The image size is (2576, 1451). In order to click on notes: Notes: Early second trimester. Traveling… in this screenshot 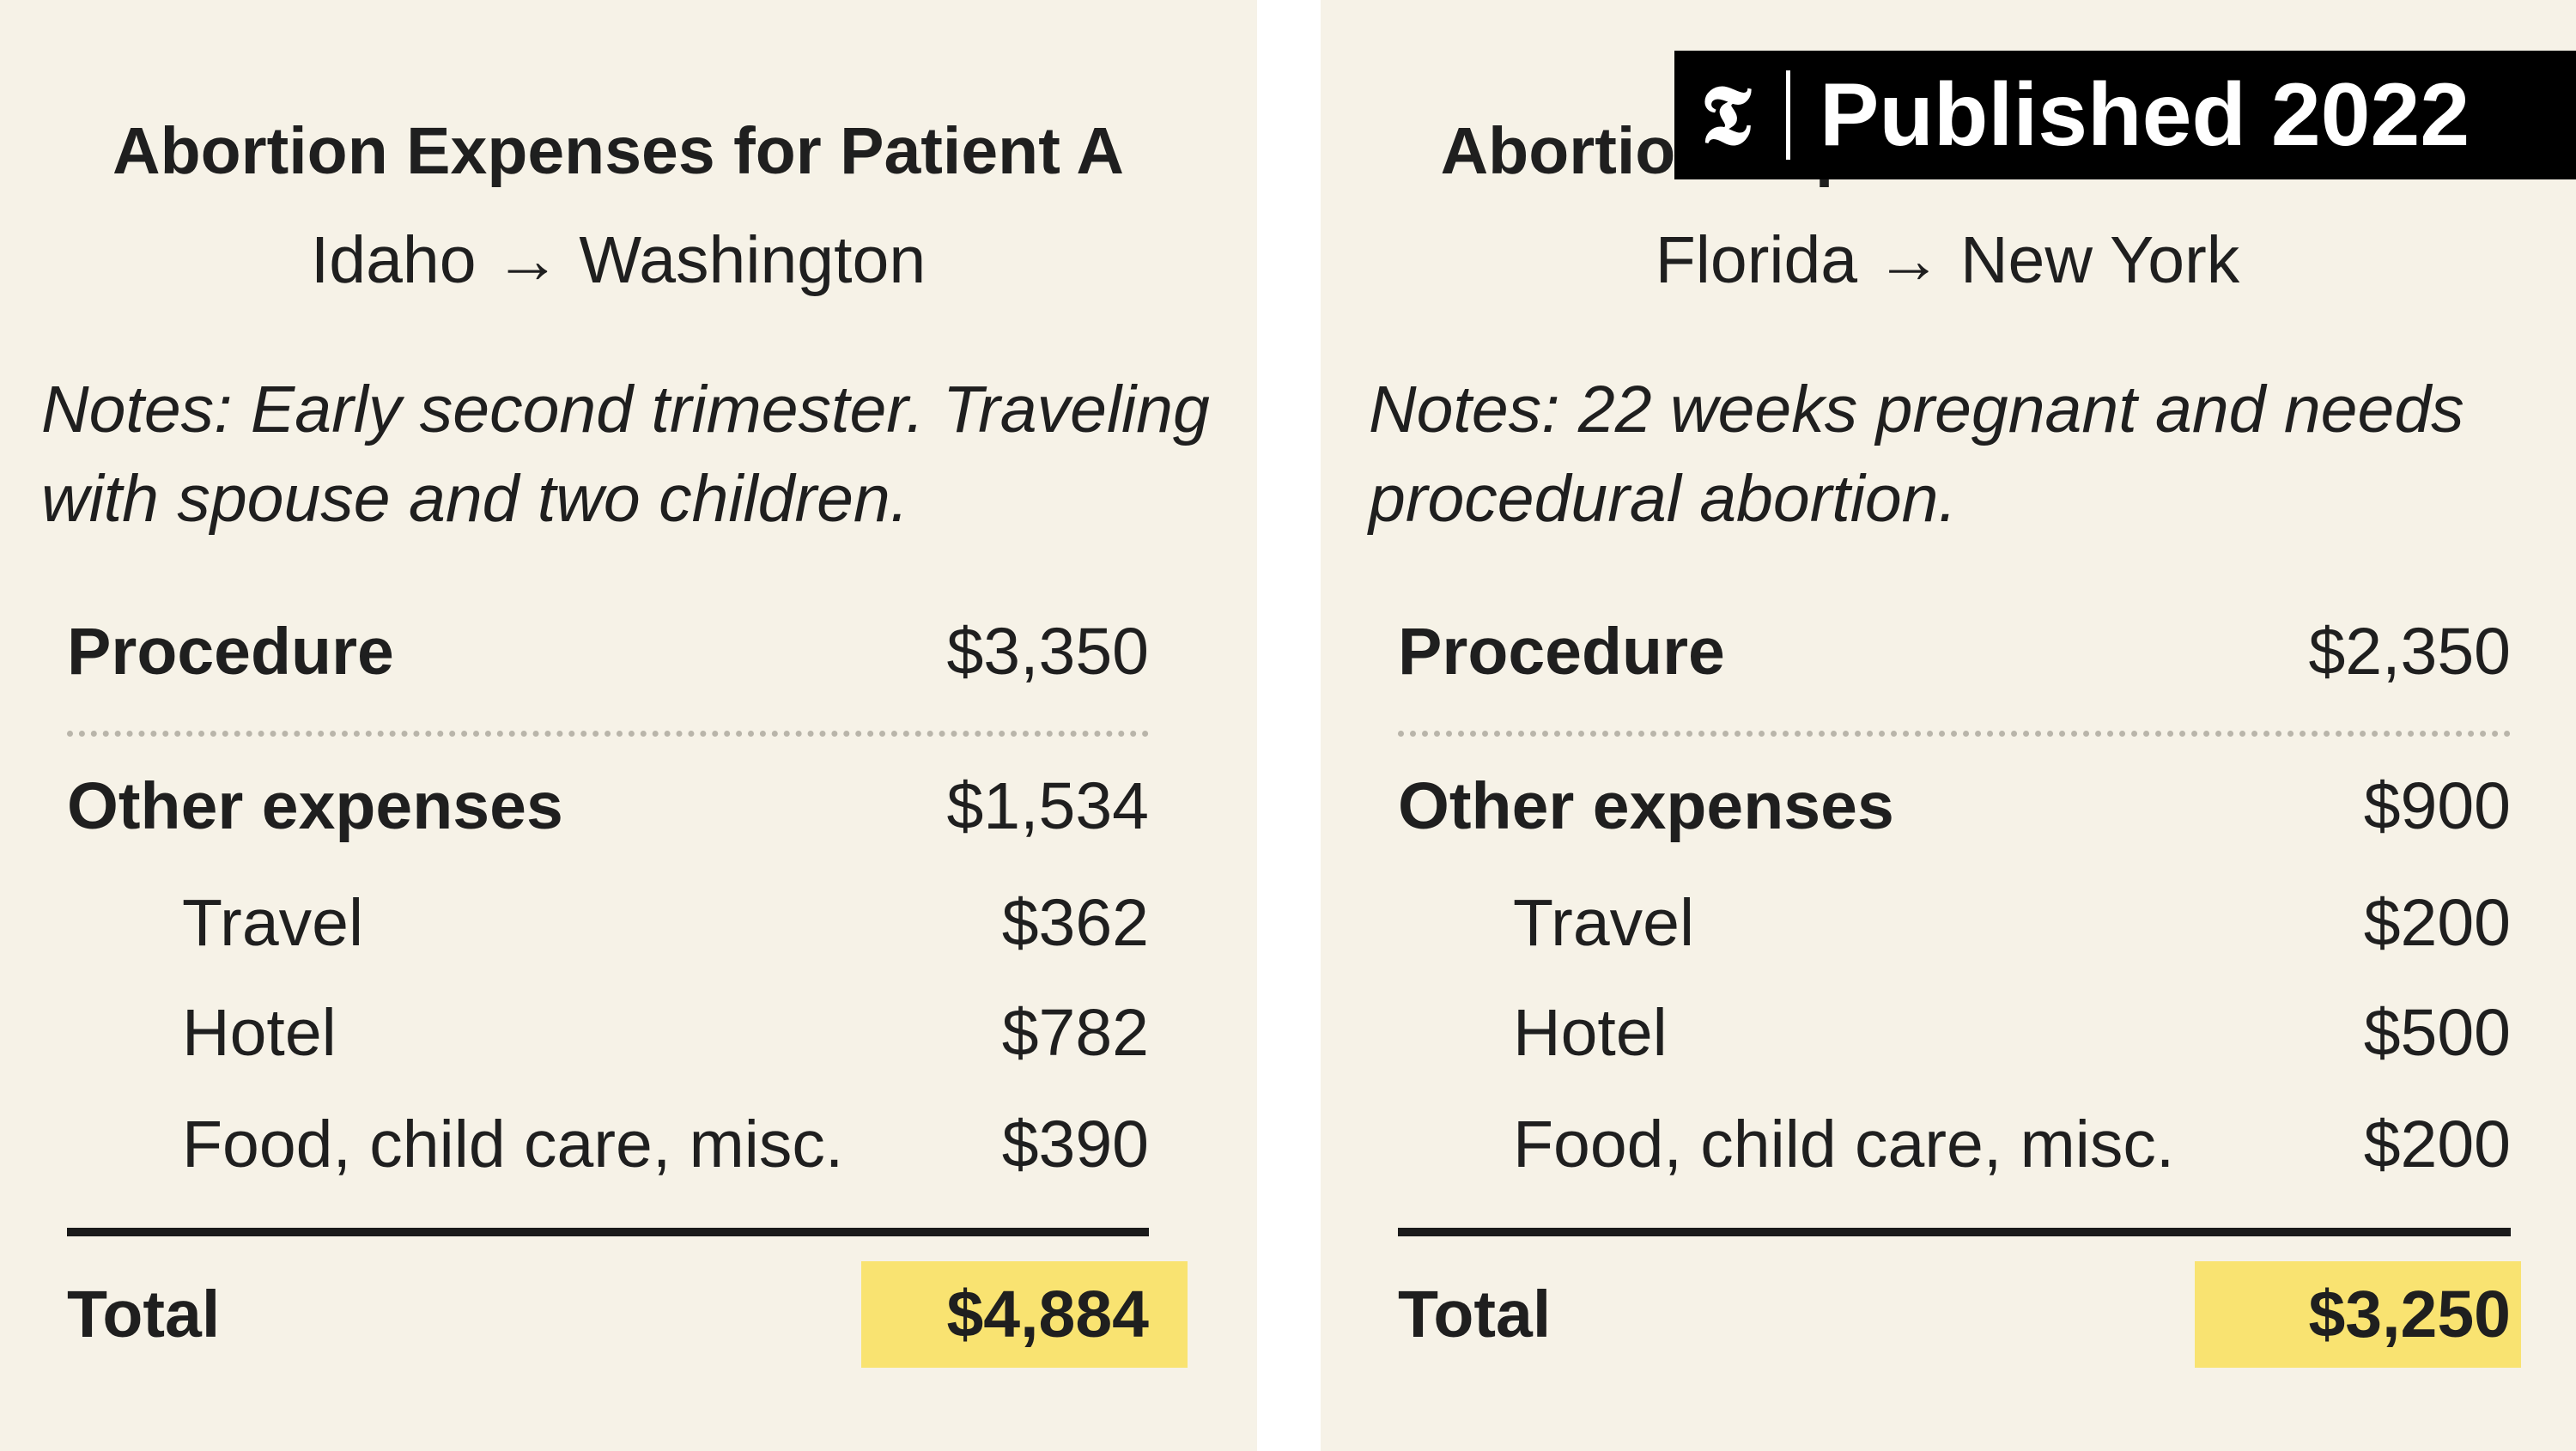, I will do `click(642, 454)`.